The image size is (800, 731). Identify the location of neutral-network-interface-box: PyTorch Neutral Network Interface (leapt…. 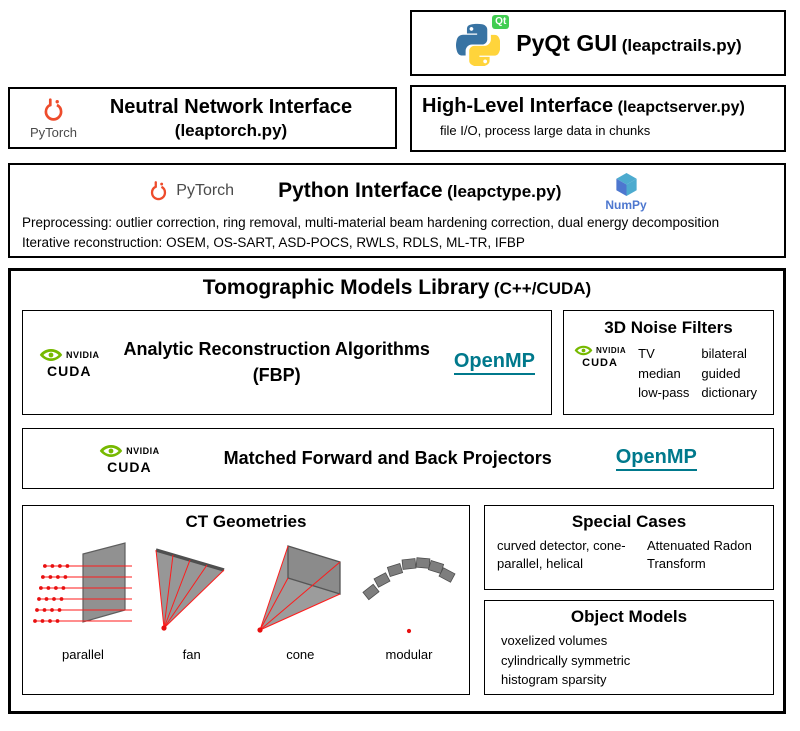
(202, 118).